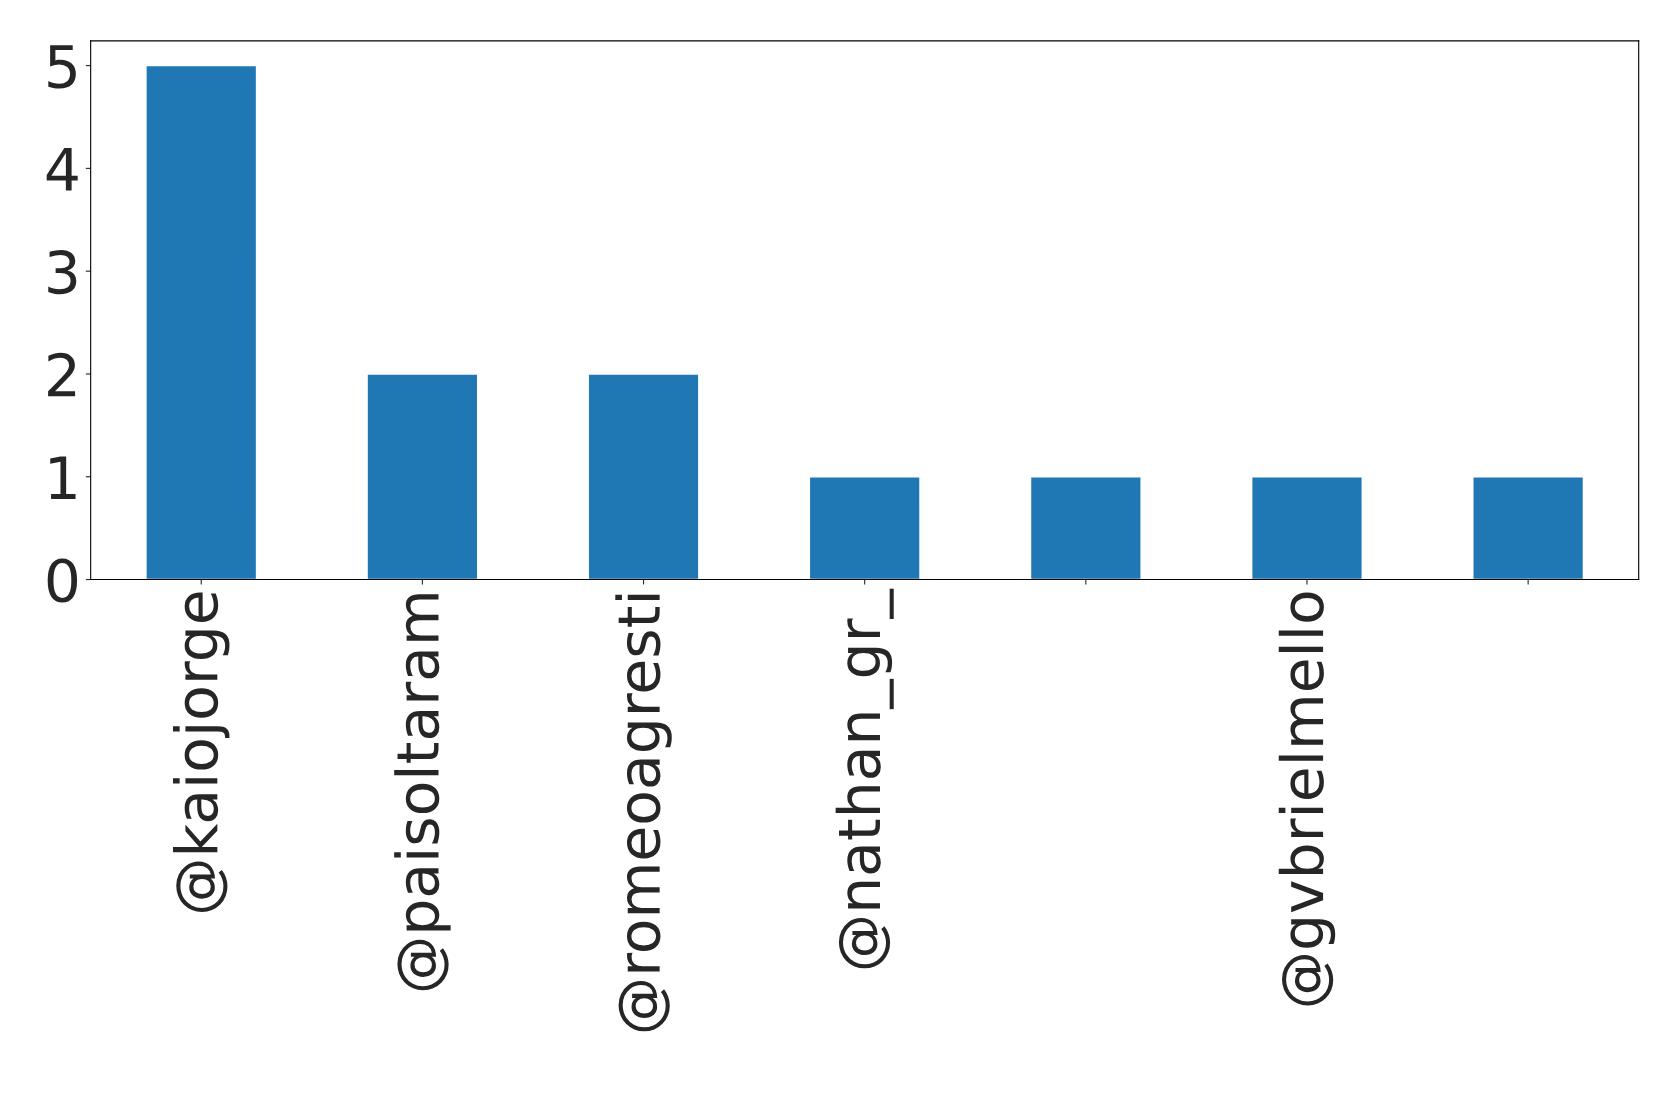  What do you see at coordinates (62, 67) in the screenshot?
I see `y-tick-label: 5` at bounding box center [62, 67].